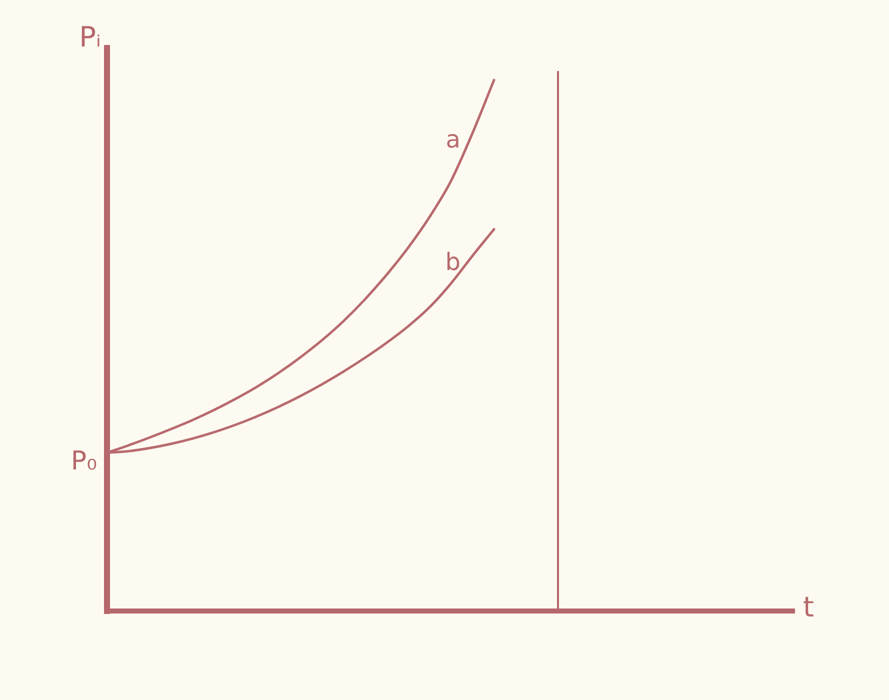 The width and height of the screenshot is (889, 700). I want to click on x-axis-title: t, so click(808, 607).